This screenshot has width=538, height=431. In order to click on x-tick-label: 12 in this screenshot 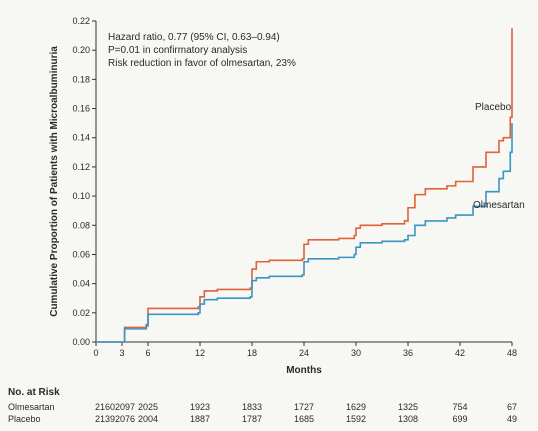, I will do `click(200, 353)`.